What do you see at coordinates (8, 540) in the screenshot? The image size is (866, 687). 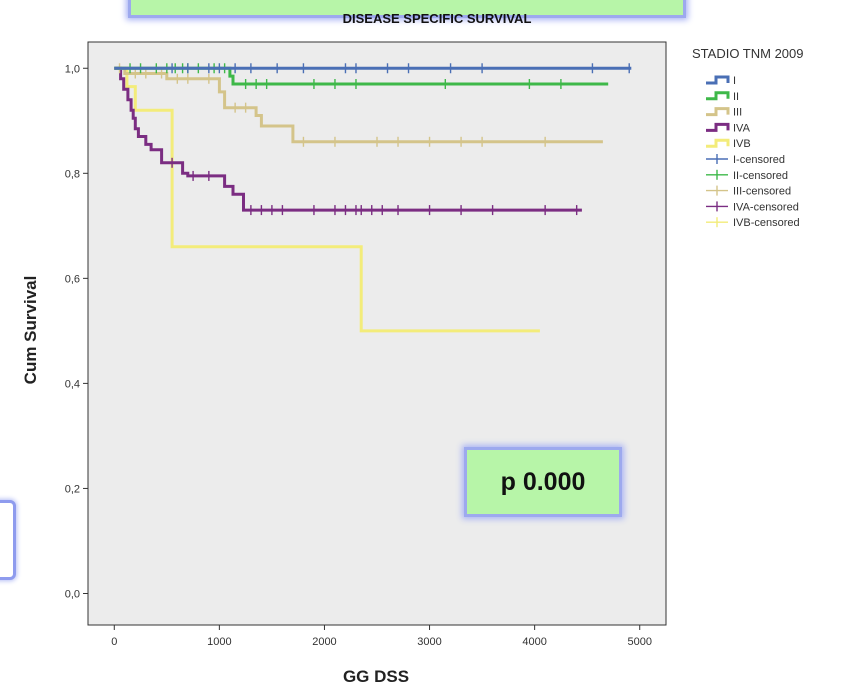 I see `side-highlight-box` at bounding box center [8, 540].